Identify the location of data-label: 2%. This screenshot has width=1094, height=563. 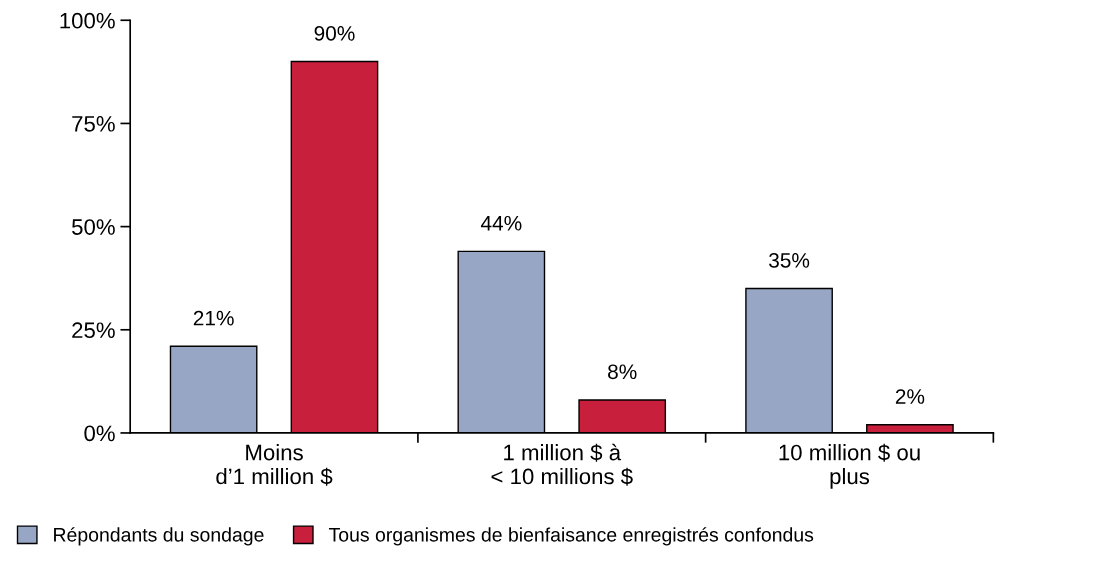
(910, 396).